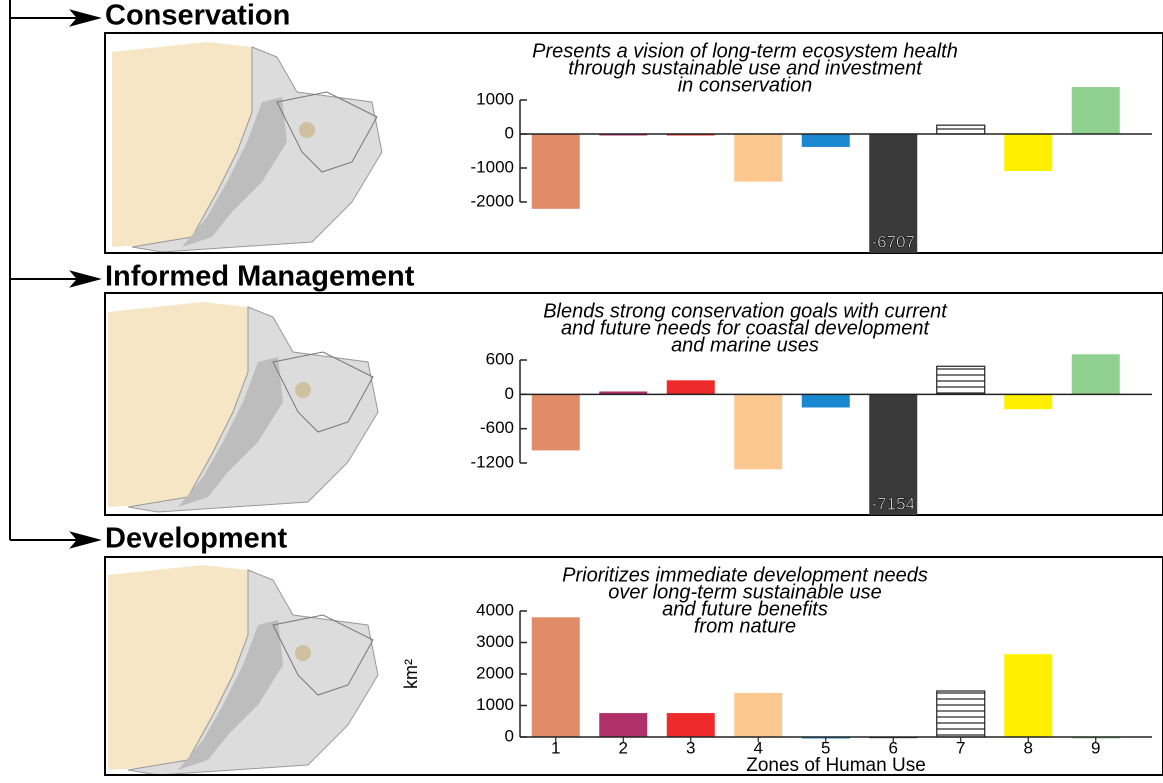  Describe the element at coordinates (492, 461) in the screenshot. I see `y-tick-label: -1200` at that location.